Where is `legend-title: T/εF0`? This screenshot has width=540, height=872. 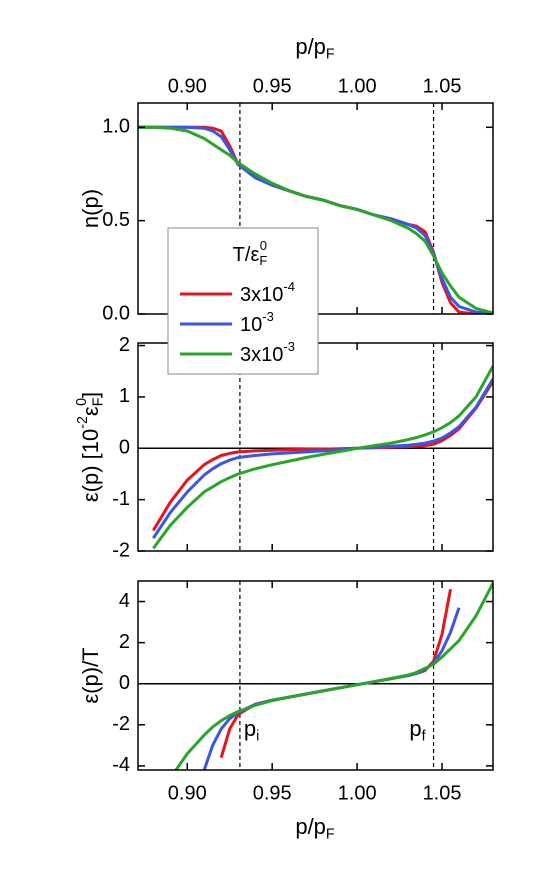 legend-title: T/εF0 is located at coordinates (250, 253).